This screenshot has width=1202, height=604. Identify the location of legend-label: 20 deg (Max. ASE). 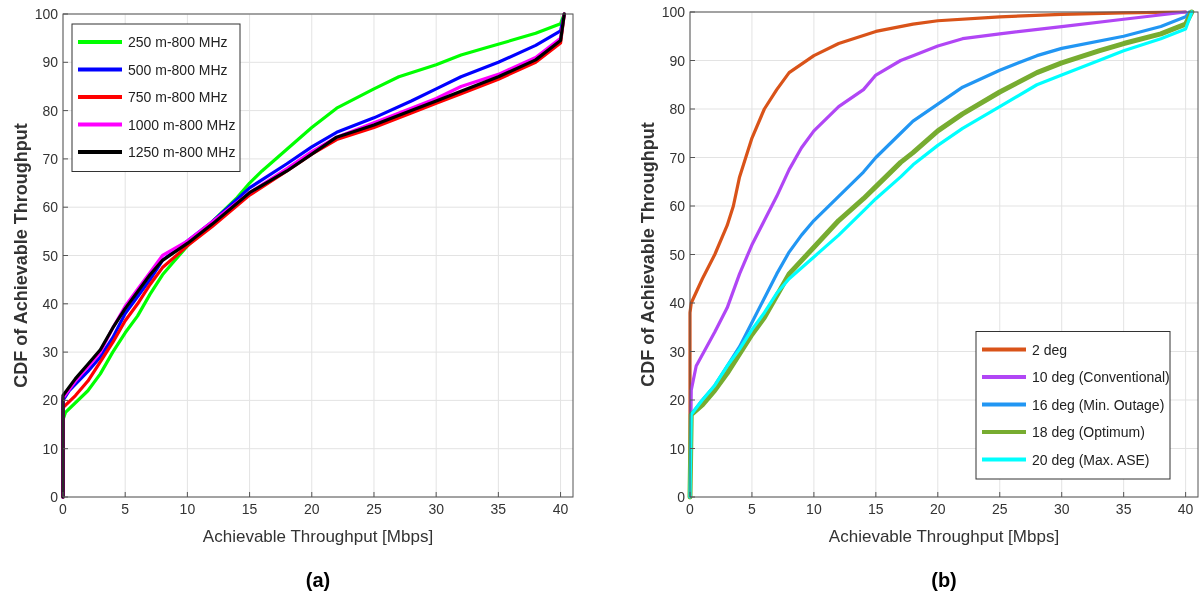
(1091, 459).